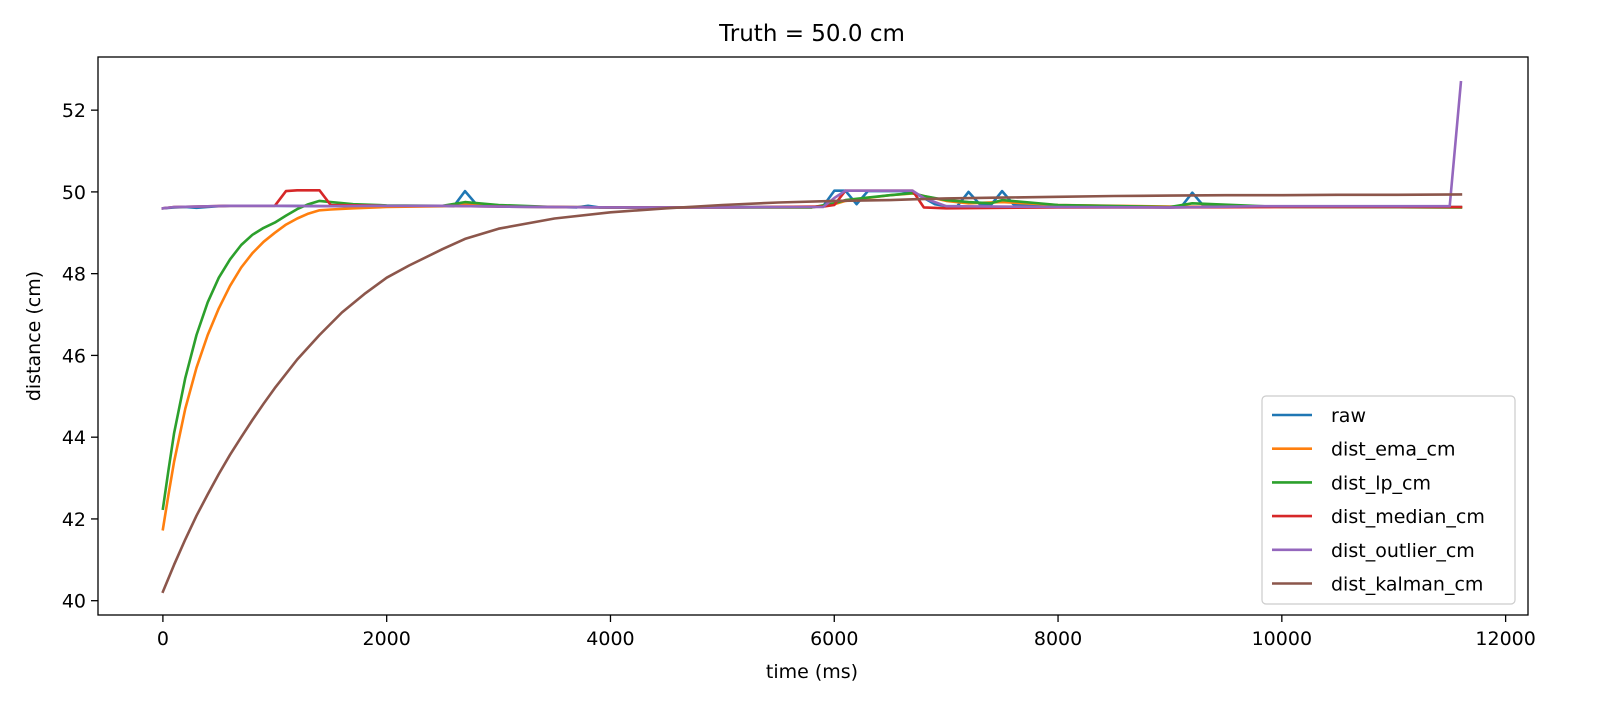  I want to click on legend-box, so click(1388, 500).